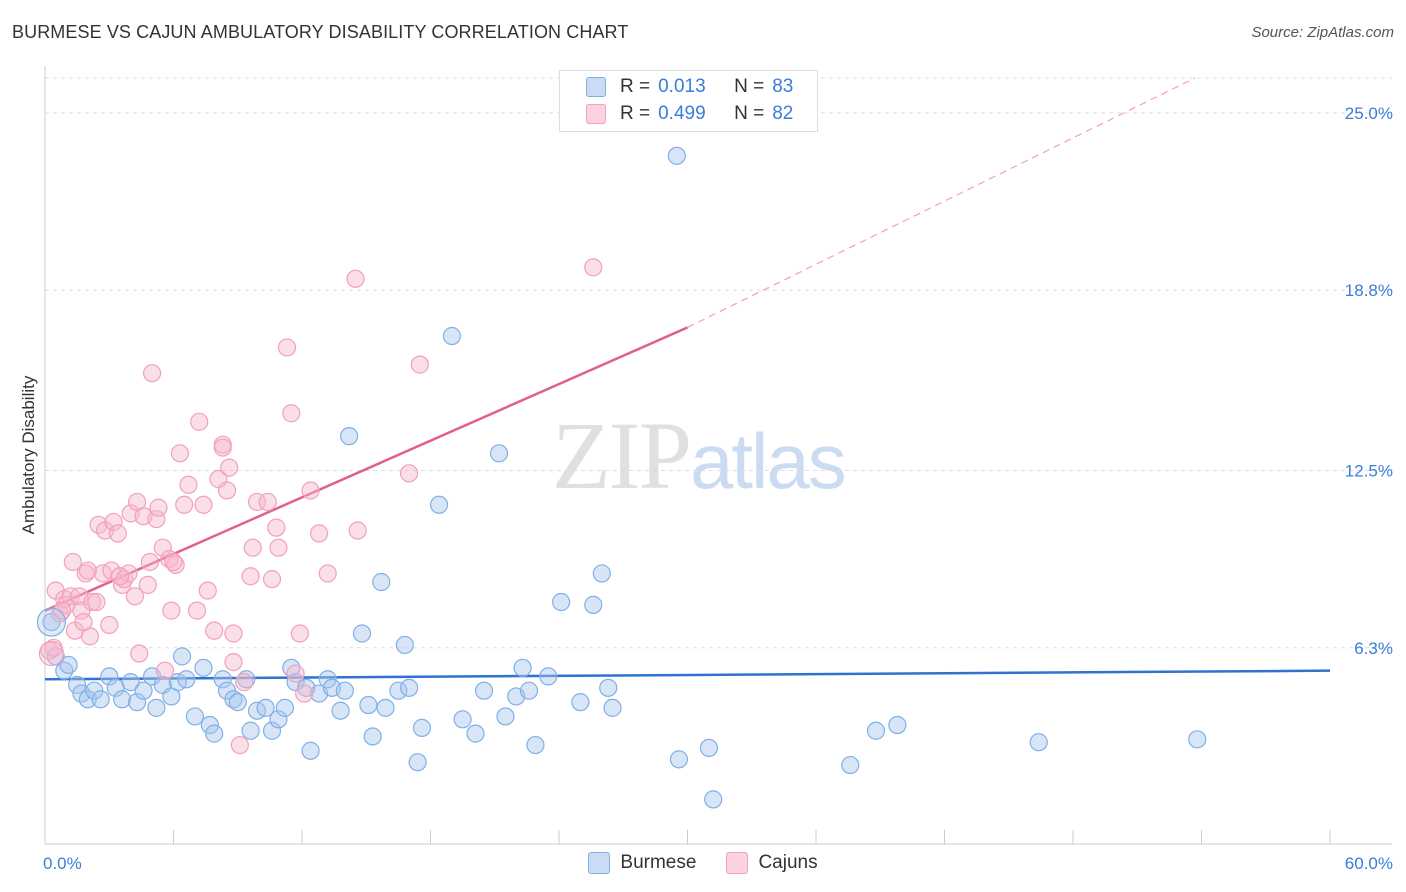 The width and height of the screenshot is (1406, 892). Describe the element at coordinates (1369, 290) in the screenshot. I see `y-tick-label: 18.8%` at that location.